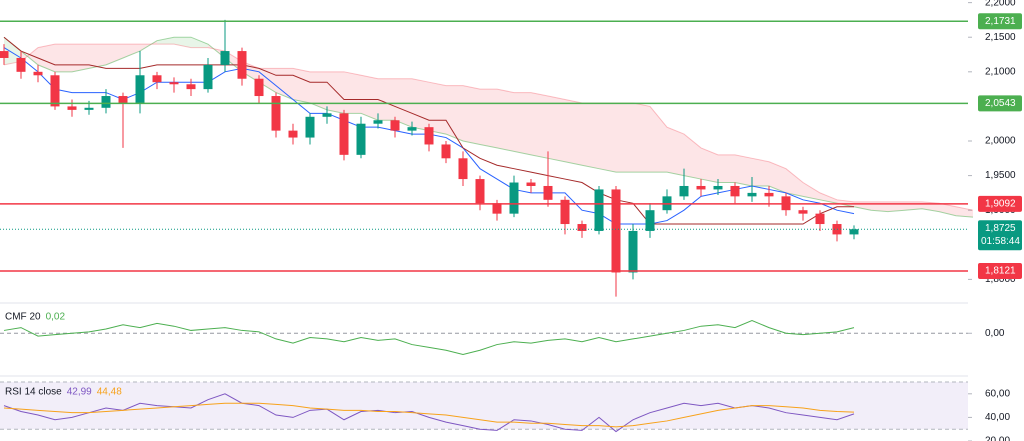 The width and height of the screenshot is (1024, 441). I want to click on last-price-box, so click(1000, 235).